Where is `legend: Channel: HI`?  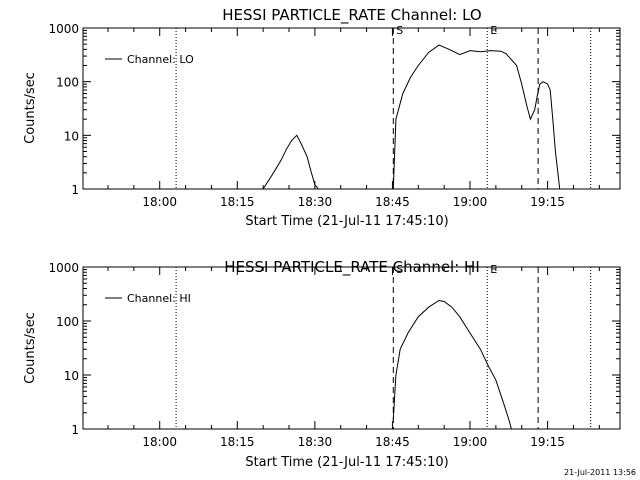
legend: Channel: HI is located at coordinates (148, 298).